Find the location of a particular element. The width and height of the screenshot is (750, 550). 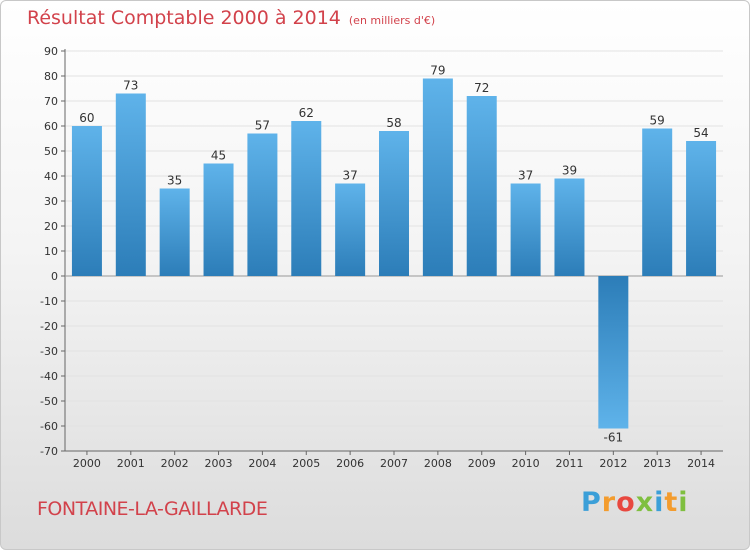

chart-subtitle: (en milliers d'€) is located at coordinates (392, 20).